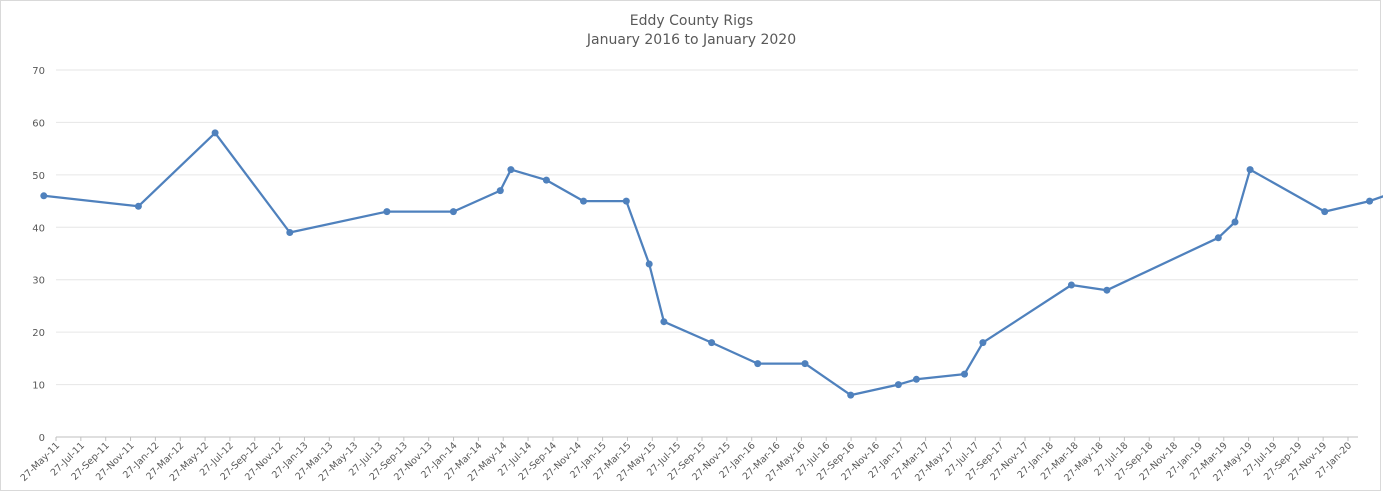 The image size is (1383, 493). Describe the element at coordinates (38, 386) in the screenshot. I see `y-tick-label: 10` at that location.